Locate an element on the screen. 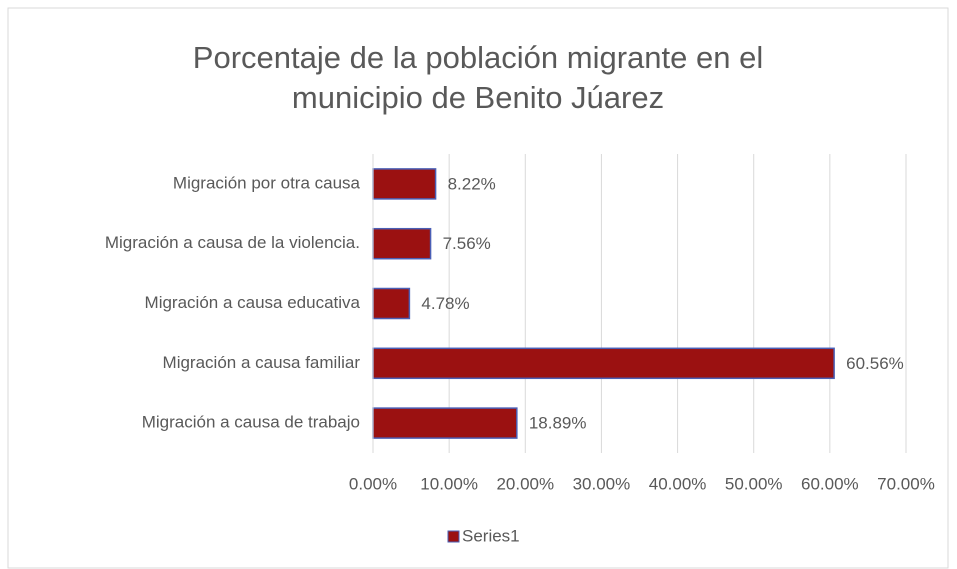 Image resolution: width=957 pixels, height=569 pixels. legend-label: Series1 is located at coordinates (491, 535).